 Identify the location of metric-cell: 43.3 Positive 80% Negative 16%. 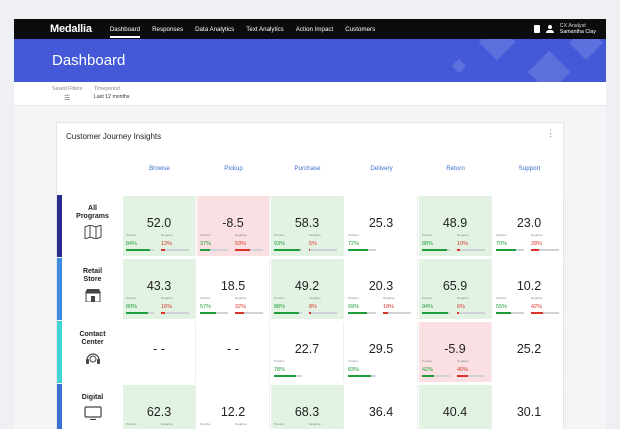
(159, 289).